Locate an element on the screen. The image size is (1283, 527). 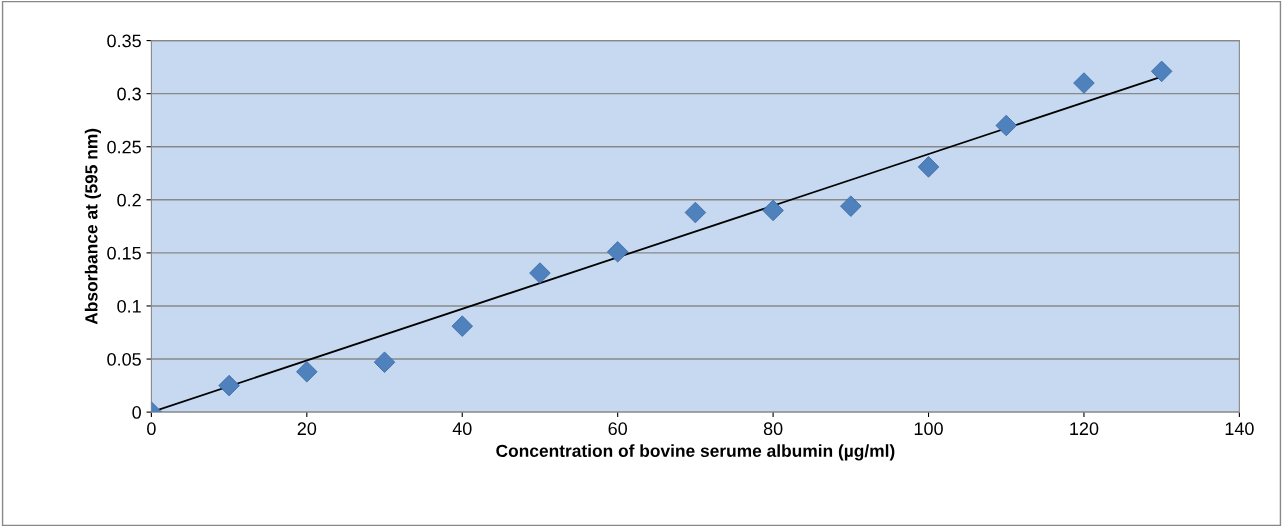
x-tick-label: 40 is located at coordinates (462, 429).